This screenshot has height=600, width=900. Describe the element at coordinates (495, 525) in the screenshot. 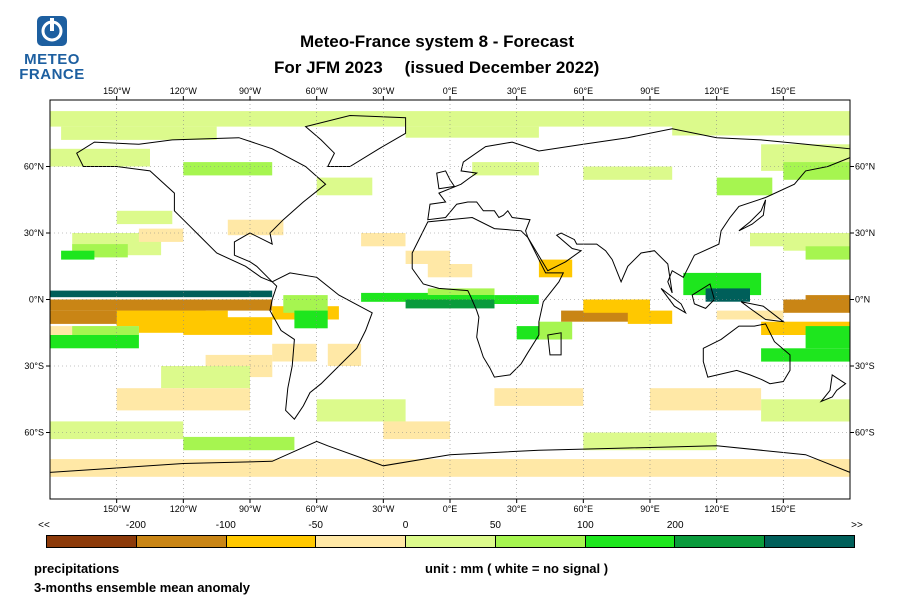

I see `colorbar-label: 50` at that location.